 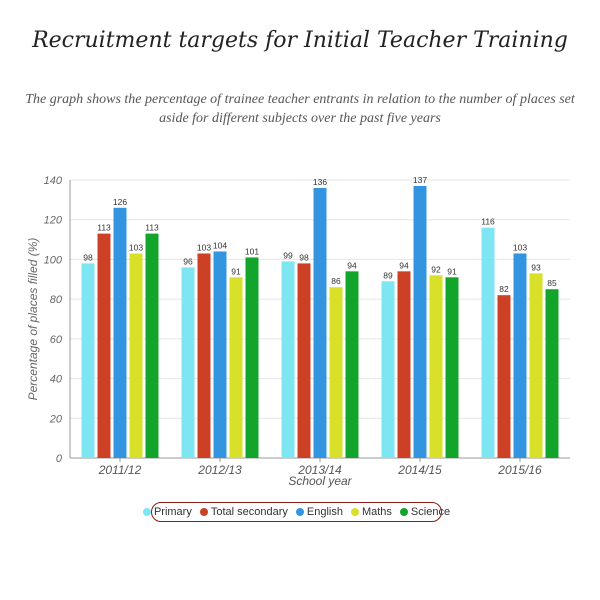 I want to click on x-axis-label: School year, so click(x=320, y=481).